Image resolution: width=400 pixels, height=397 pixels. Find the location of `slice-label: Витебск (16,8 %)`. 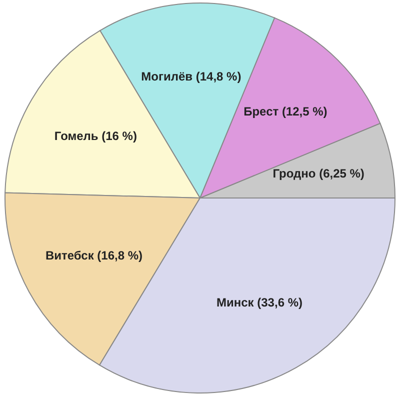

slice-label: Витебск (16,8 %) is located at coordinates (94, 255).